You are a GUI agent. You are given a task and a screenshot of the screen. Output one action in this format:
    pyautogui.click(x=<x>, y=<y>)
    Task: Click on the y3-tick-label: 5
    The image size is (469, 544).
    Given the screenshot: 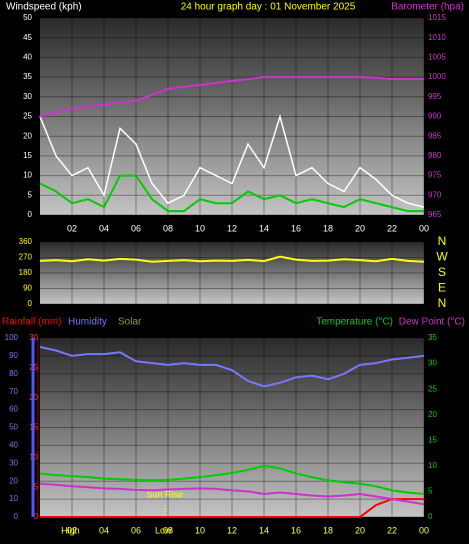 What is the action you would take?
    pyautogui.click(x=36, y=486)
    